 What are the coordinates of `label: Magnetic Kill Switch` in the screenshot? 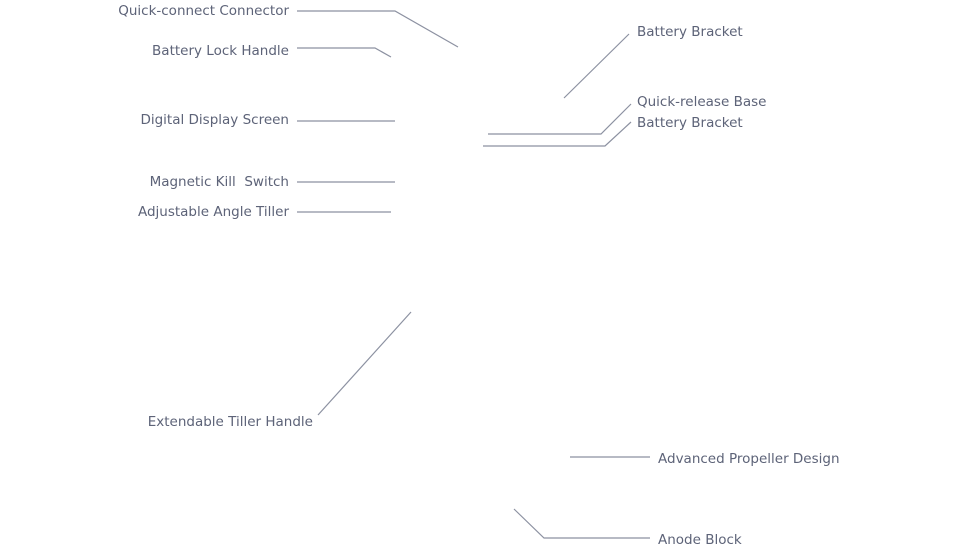 It's located at (219, 182).